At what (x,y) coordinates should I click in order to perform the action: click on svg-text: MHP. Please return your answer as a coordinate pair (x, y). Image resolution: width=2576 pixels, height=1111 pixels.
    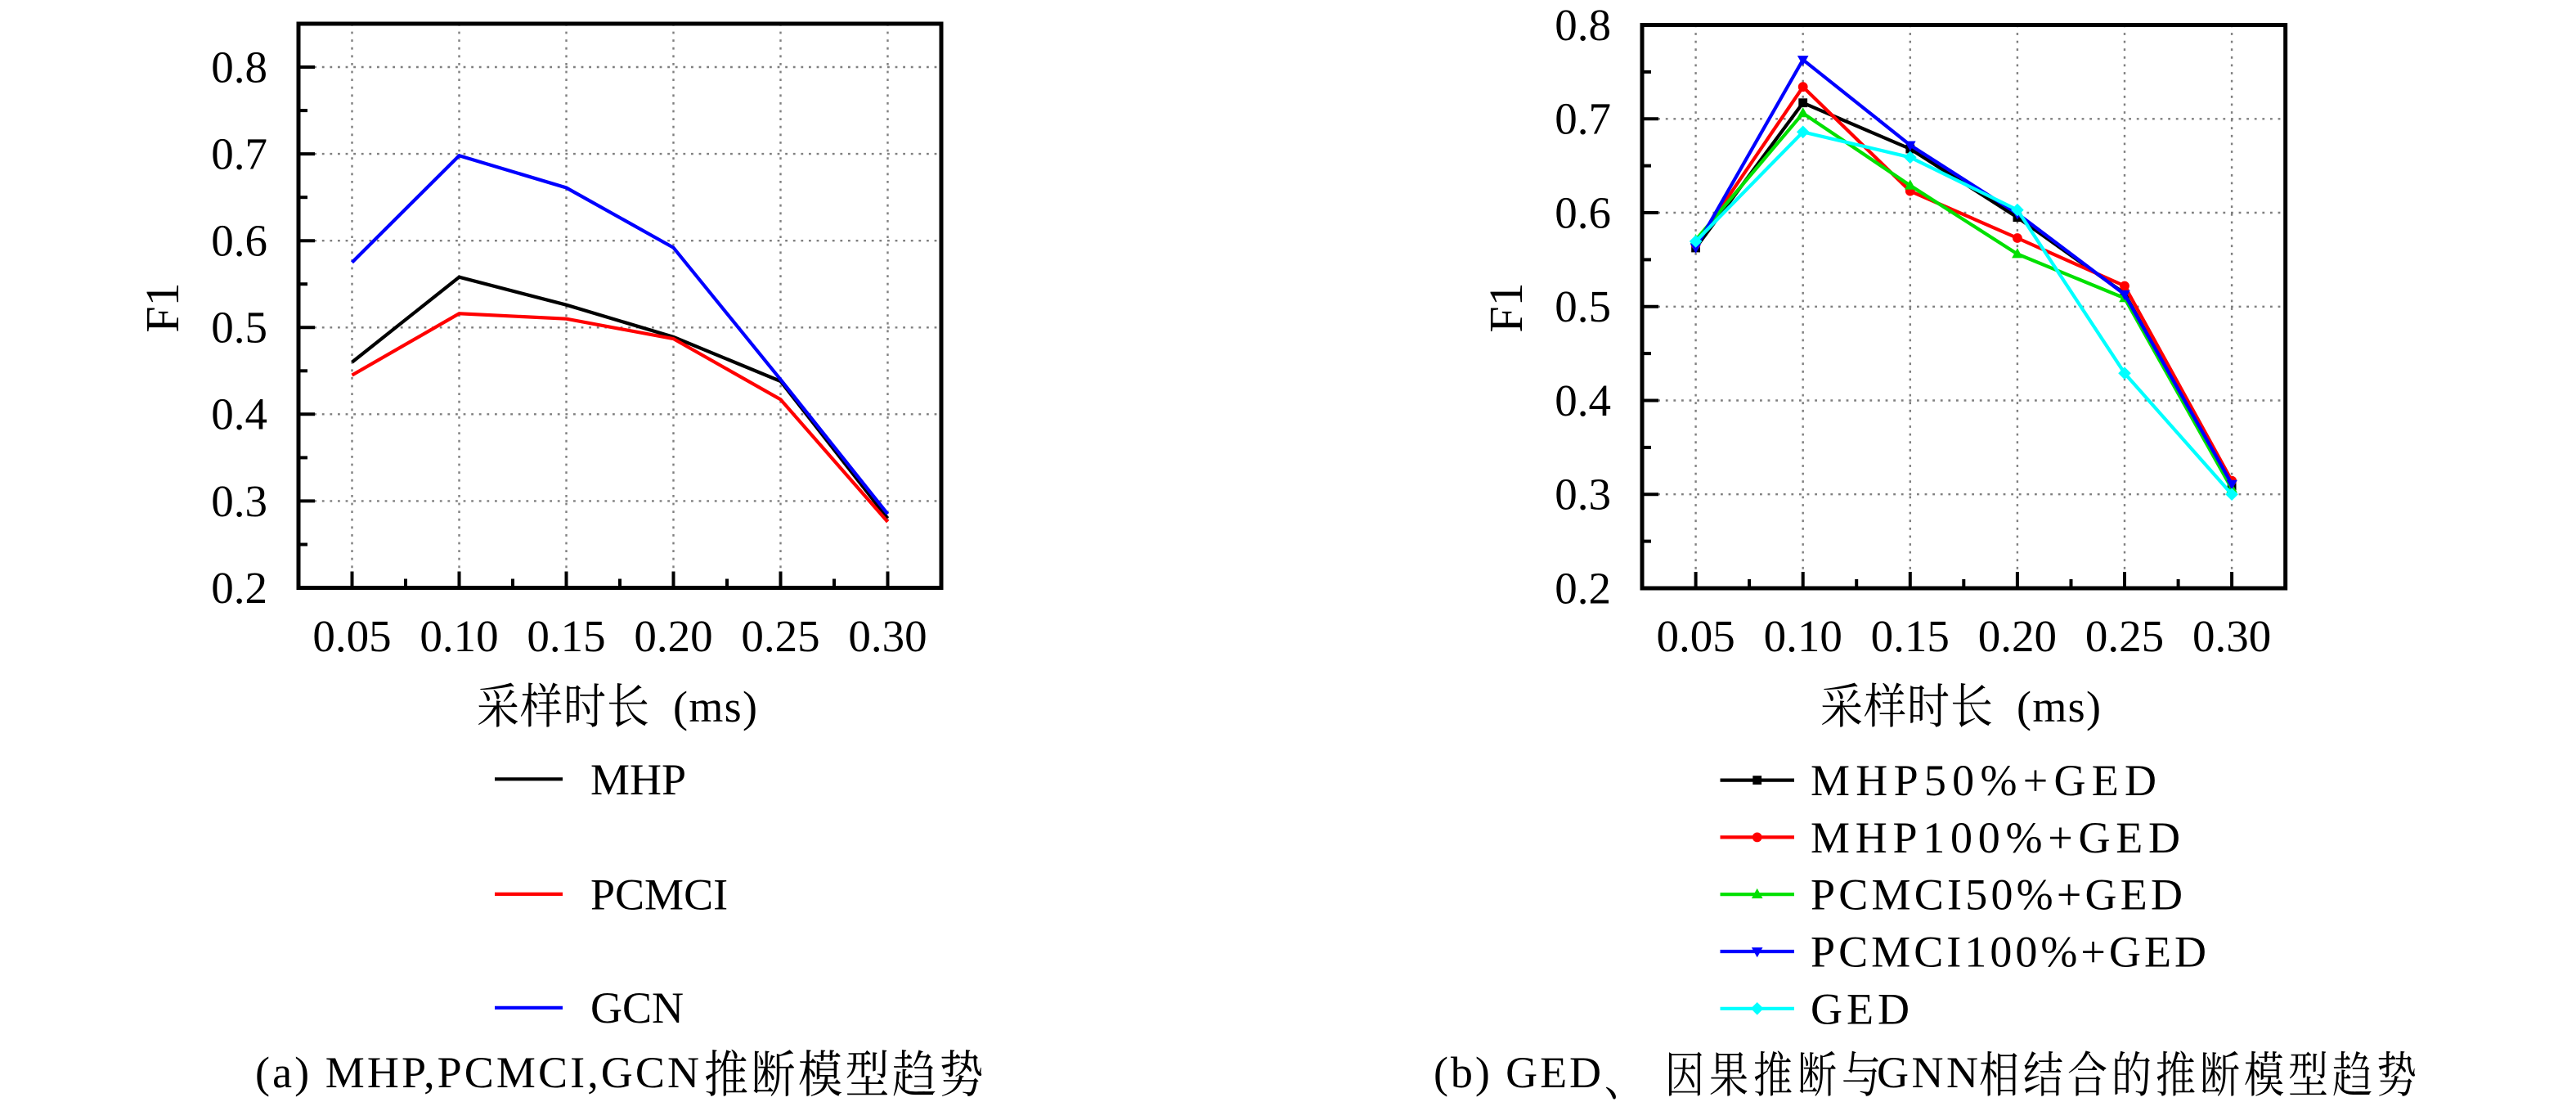
    Looking at the image, I should click on (638, 779).